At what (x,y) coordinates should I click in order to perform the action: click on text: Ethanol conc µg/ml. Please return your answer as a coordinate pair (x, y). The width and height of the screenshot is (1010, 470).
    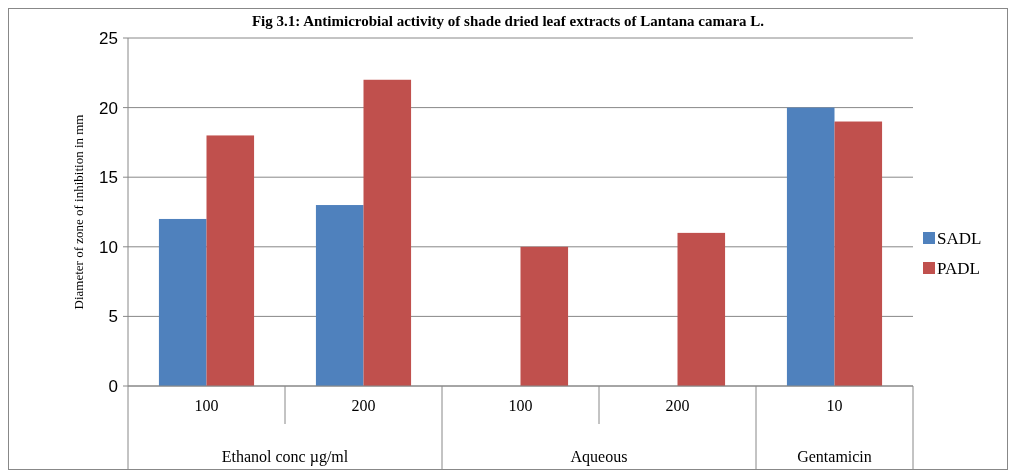
    Looking at the image, I should click on (285, 457).